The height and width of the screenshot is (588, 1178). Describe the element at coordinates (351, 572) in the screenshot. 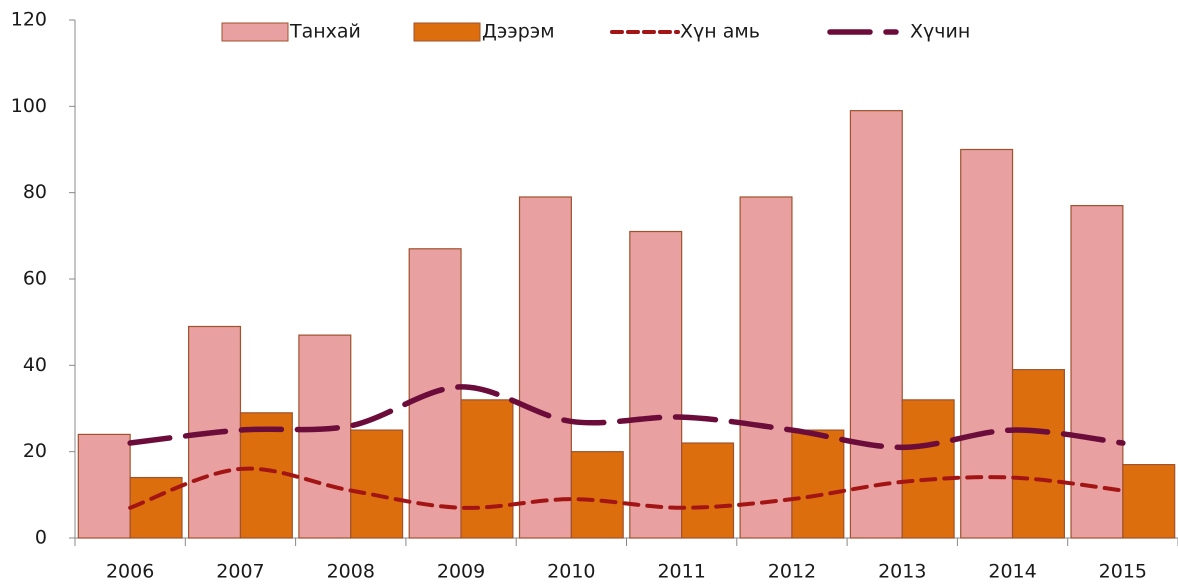

I see `x-tick-label: 2008` at that location.